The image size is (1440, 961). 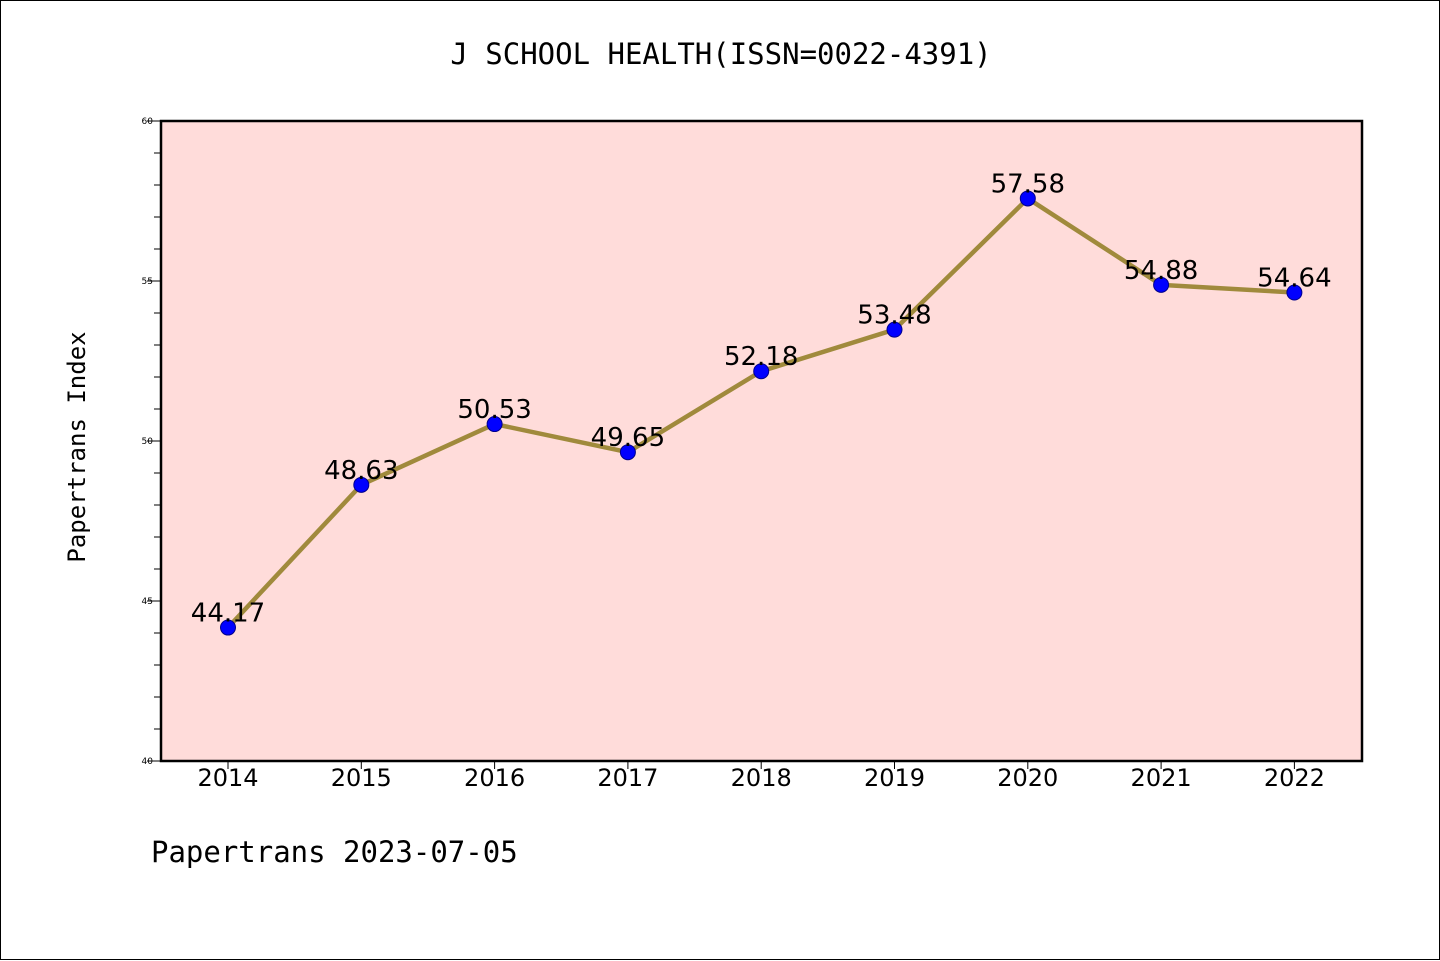 What do you see at coordinates (361, 471) in the screenshot?
I see `data-label: 48.63` at bounding box center [361, 471].